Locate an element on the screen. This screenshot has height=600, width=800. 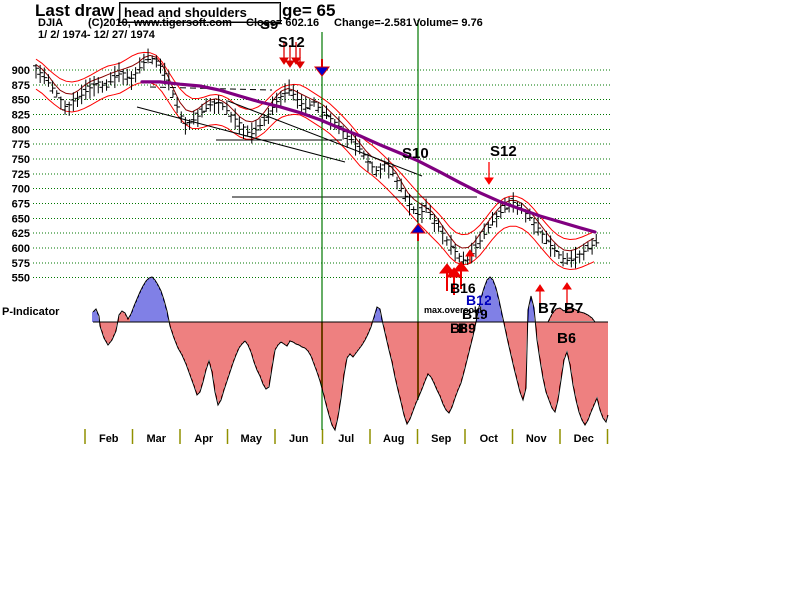
svg-text: 875 is located at coordinates (21, 86).